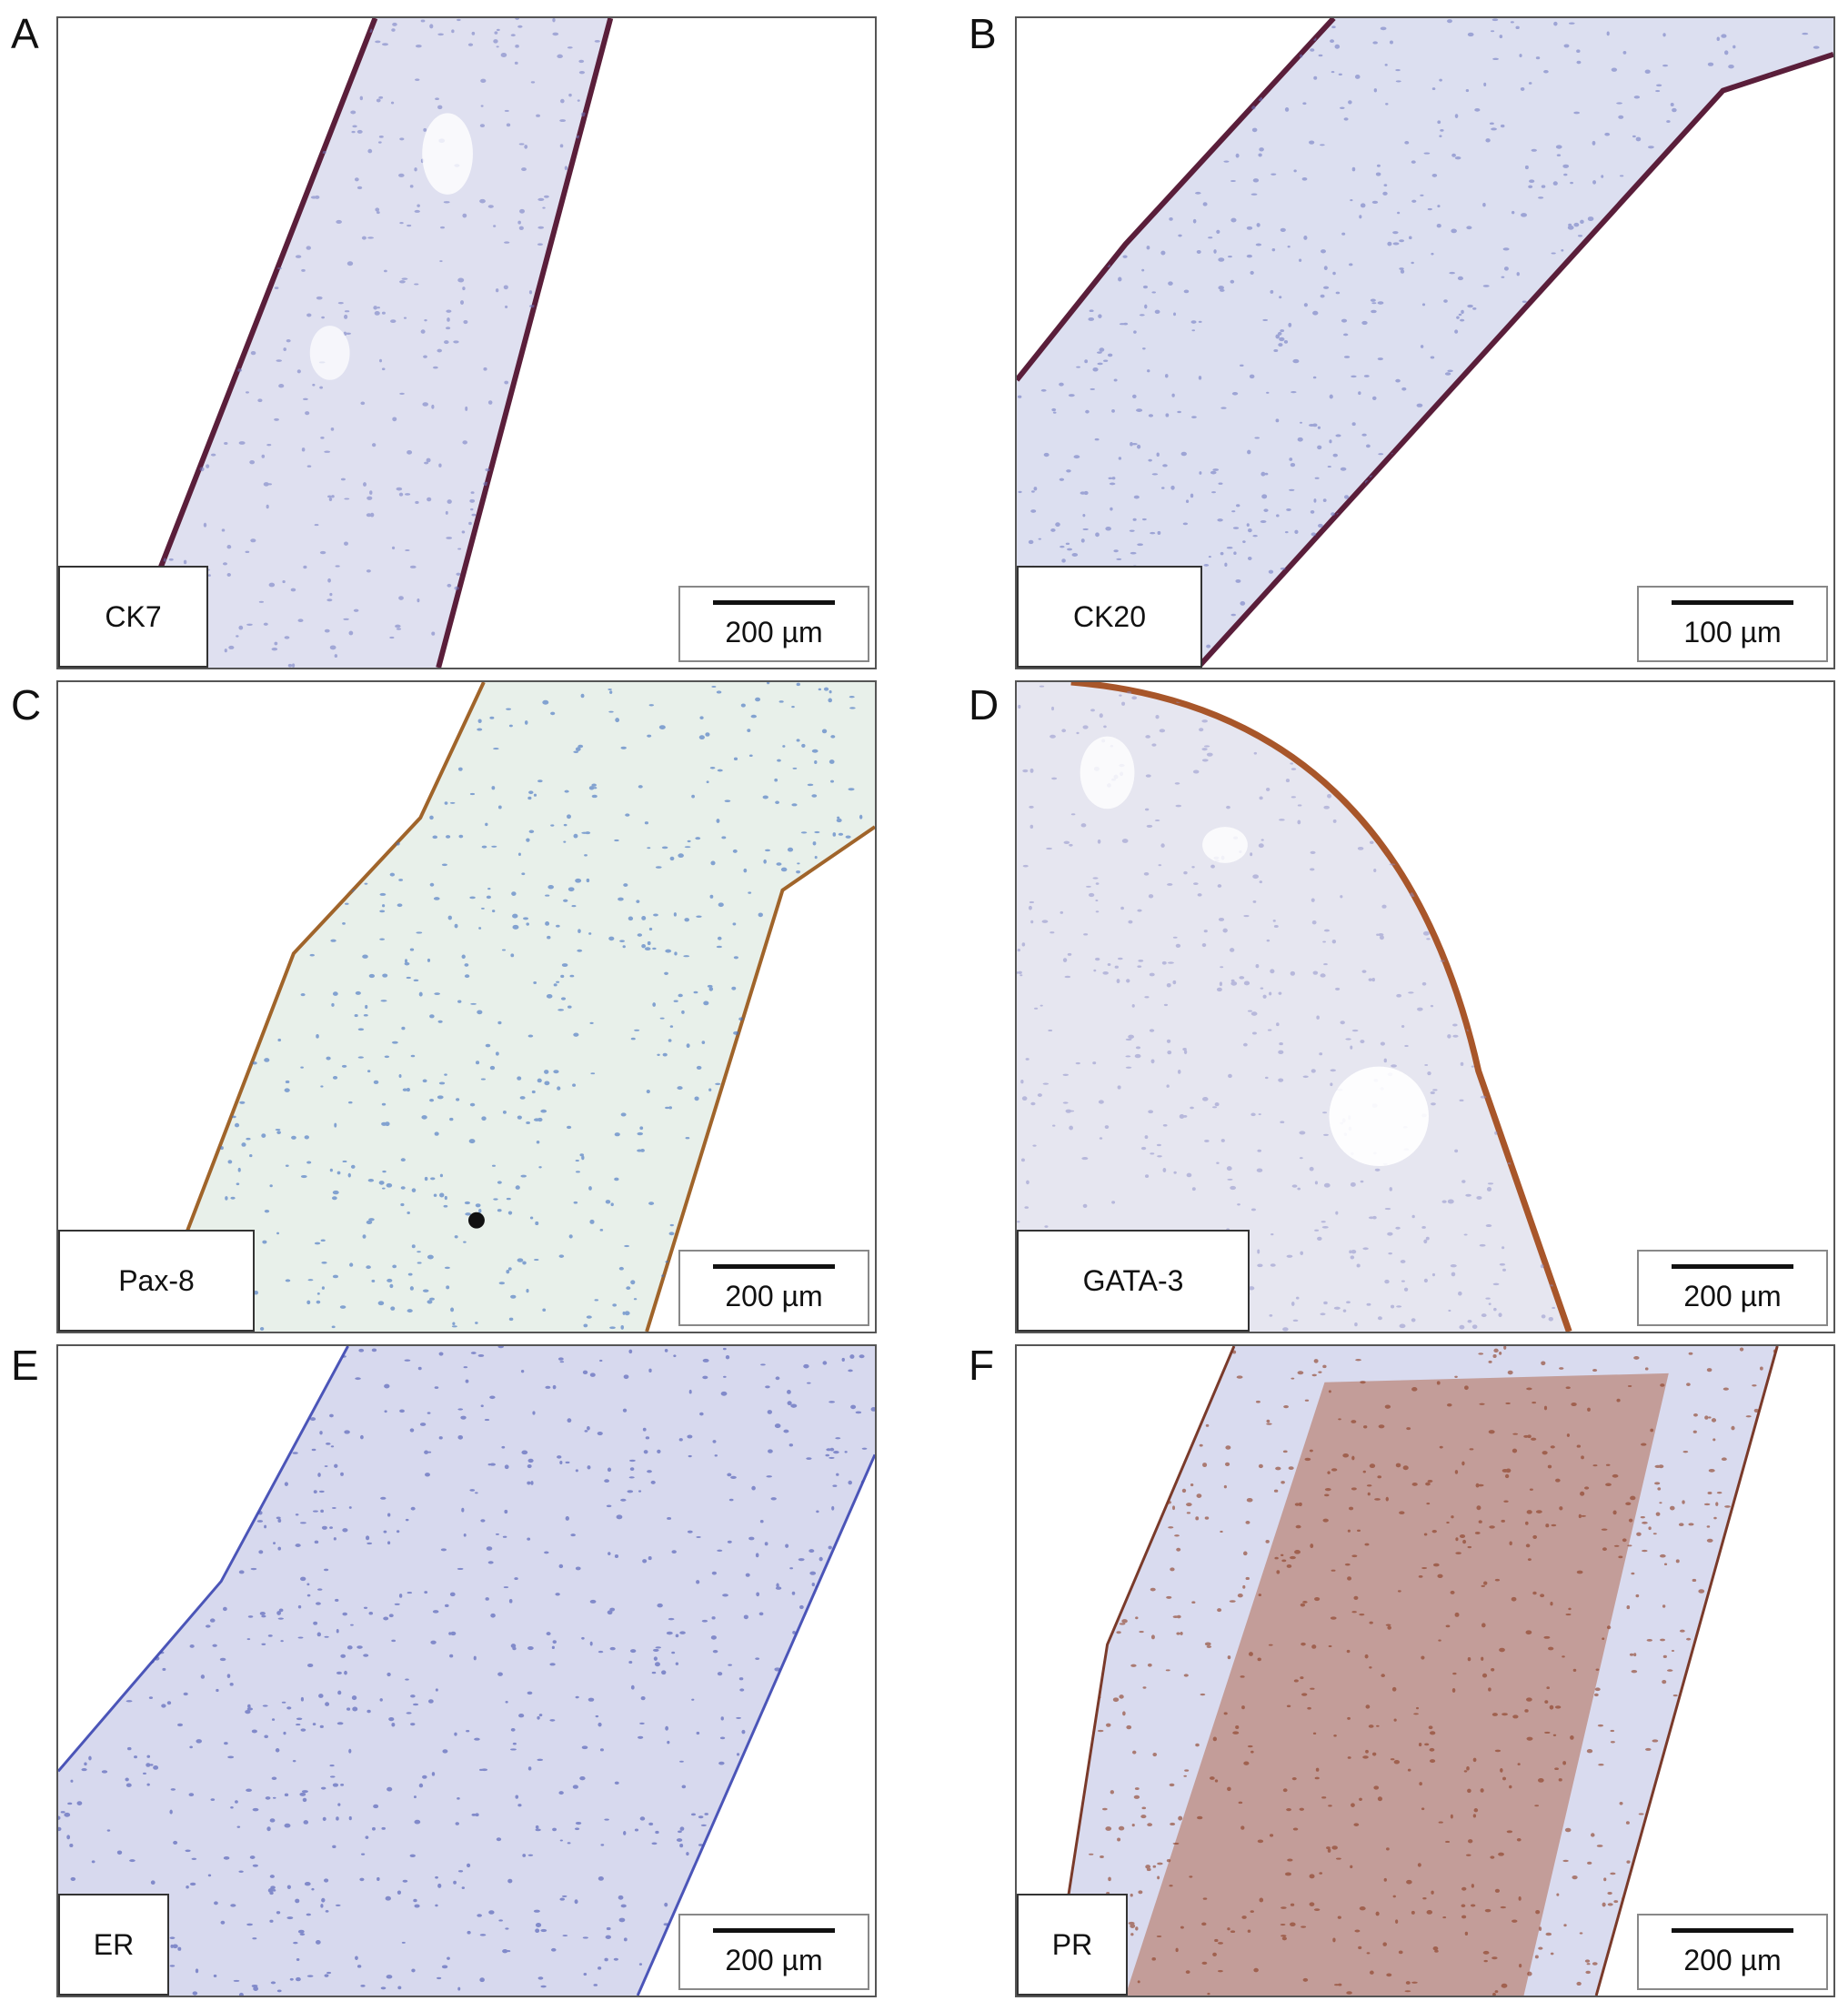 Image resolution: width=1848 pixels, height=2011 pixels. I want to click on stain-label: CK20, so click(1109, 616).